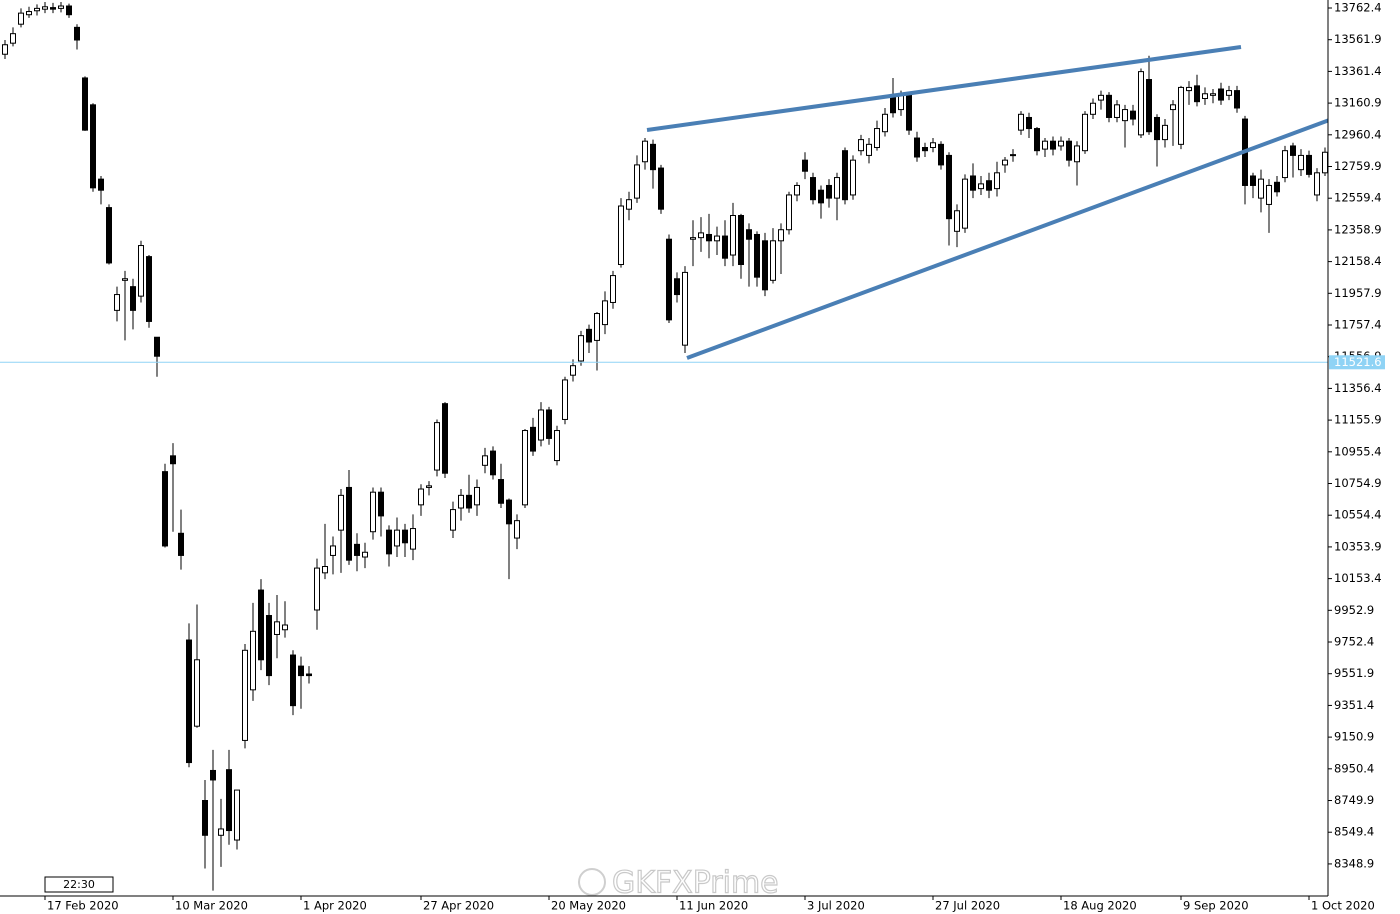  I want to click on y-tick-label: 9752.4, so click(1354, 642).